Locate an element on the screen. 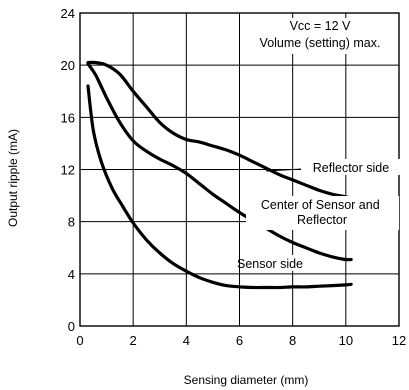  y-tick-label: 12 is located at coordinates (68, 170).